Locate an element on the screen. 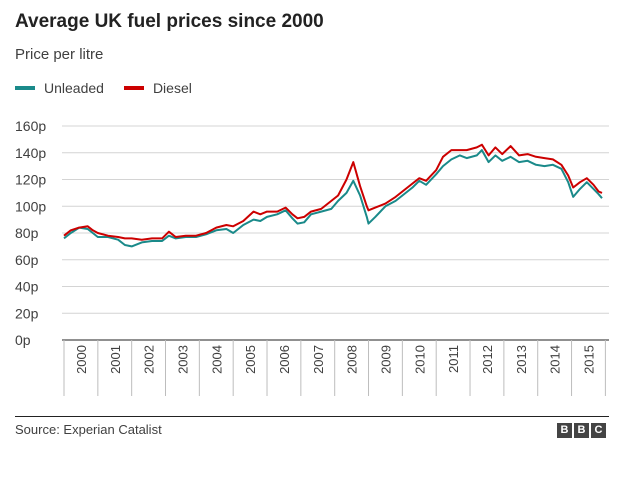 The height and width of the screenshot is (488, 624). x-tick-label: 2012 is located at coordinates (487, 359).